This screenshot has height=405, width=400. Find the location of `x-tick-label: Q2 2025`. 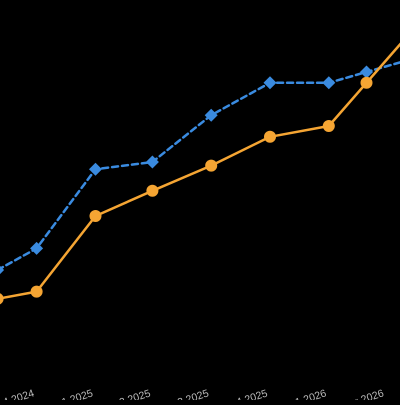

x-tick-label: Q2 2025 is located at coordinates (131, 393).